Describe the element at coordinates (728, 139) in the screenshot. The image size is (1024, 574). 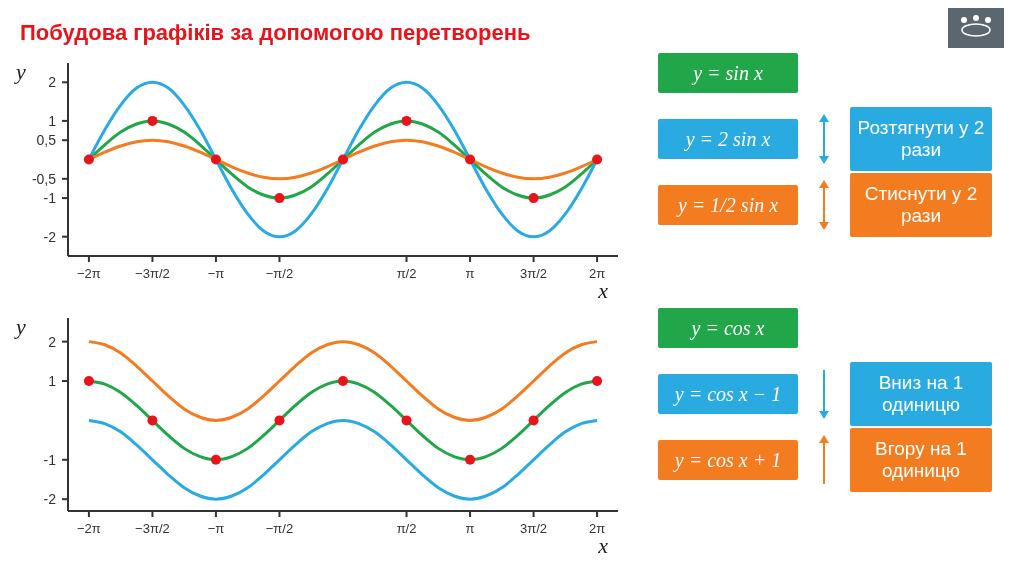
I see `text: y = 2 sin x` at that location.